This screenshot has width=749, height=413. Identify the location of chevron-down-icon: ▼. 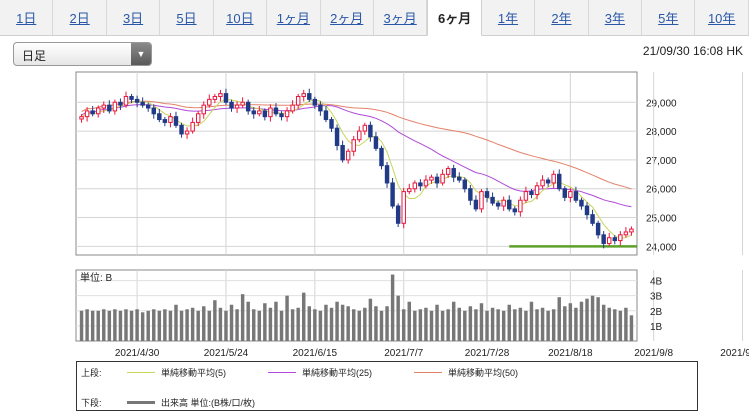
(141, 54).